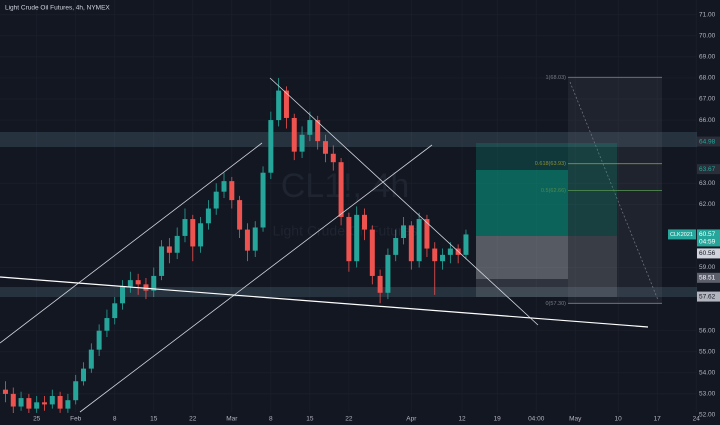 Image resolution: width=720 pixels, height=425 pixels. Describe the element at coordinates (707, 78) in the screenshot. I see `y-tick-label: 68.00` at that location.